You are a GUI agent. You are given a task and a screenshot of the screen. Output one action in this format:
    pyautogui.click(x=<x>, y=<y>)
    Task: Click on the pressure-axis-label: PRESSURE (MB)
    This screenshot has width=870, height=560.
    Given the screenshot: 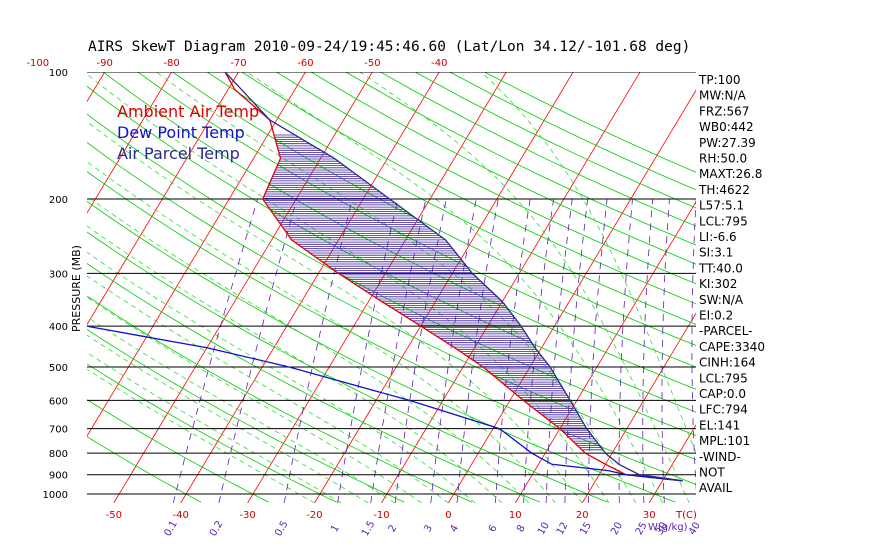 What is the action you would take?
    pyautogui.click(x=76, y=288)
    